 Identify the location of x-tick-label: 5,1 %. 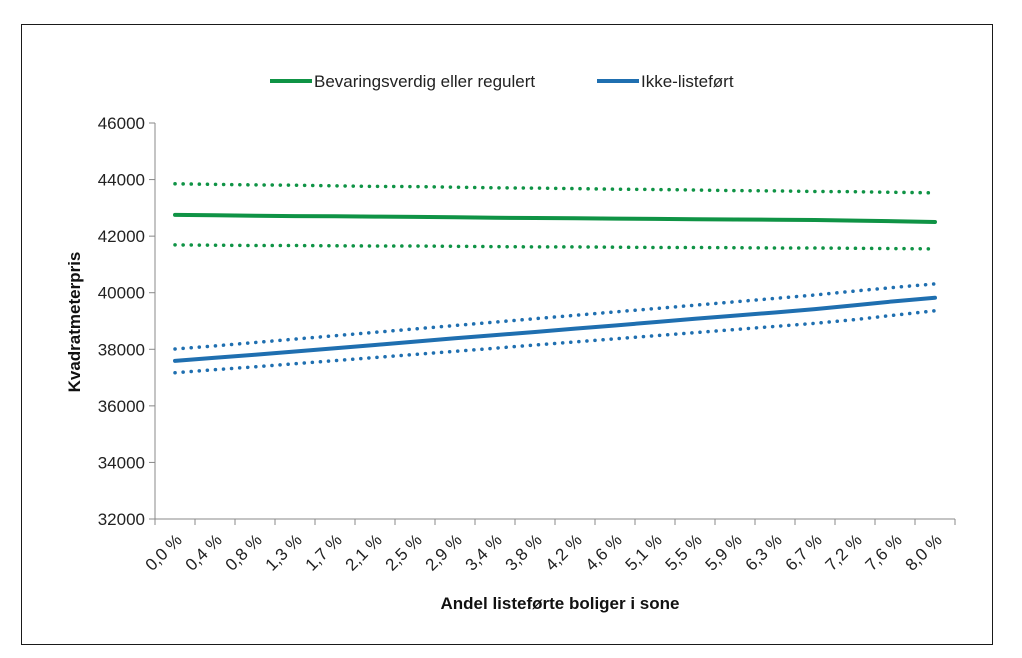
(644, 552).